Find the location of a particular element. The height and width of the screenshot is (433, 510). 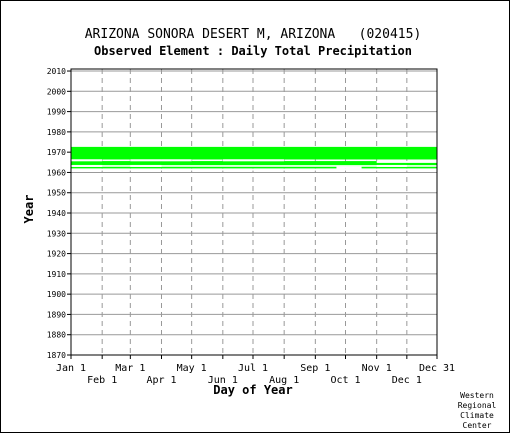

y-tick-label: 2010 is located at coordinates (56, 71).